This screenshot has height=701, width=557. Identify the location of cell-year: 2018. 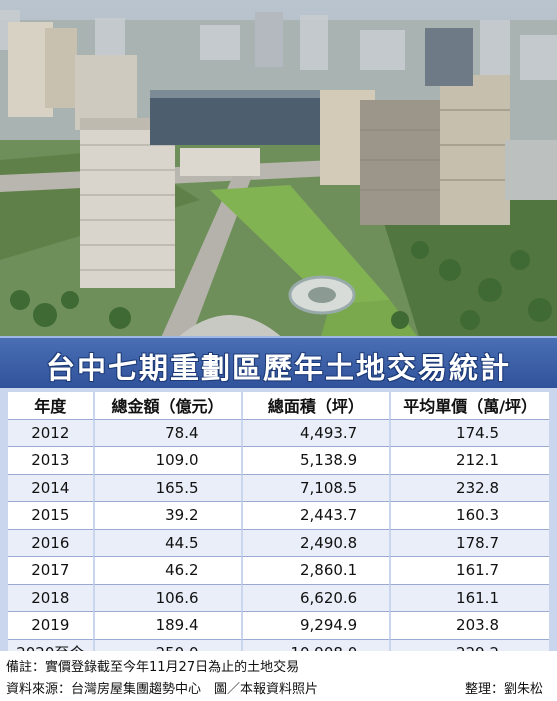
(50, 598).